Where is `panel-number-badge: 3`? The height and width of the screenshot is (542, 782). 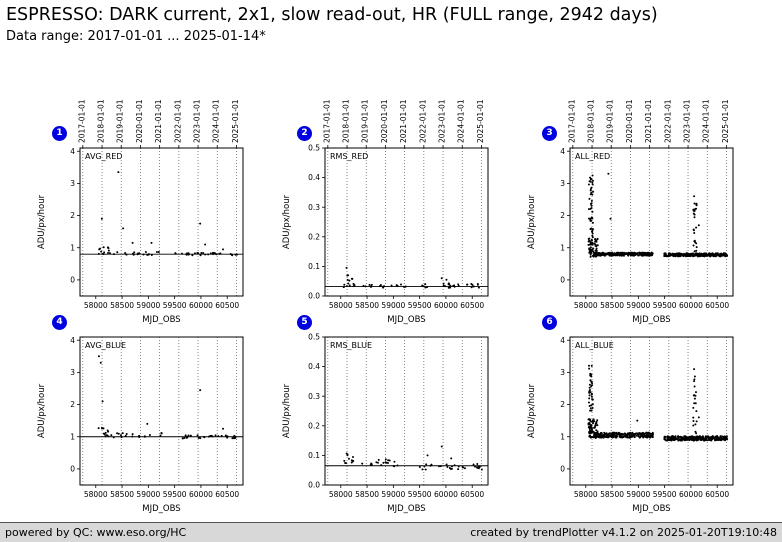 panel-number-badge: 3 is located at coordinates (549, 133).